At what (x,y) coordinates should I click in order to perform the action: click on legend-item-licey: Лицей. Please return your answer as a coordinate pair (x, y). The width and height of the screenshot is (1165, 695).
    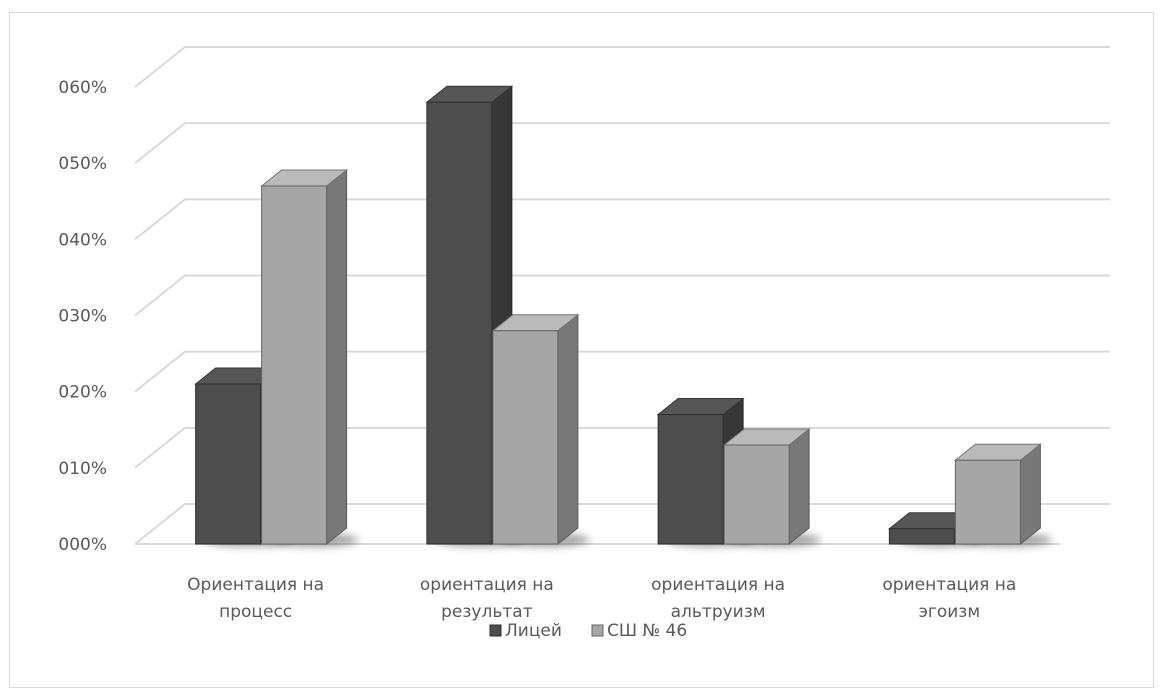
    Looking at the image, I should click on (525, 631).